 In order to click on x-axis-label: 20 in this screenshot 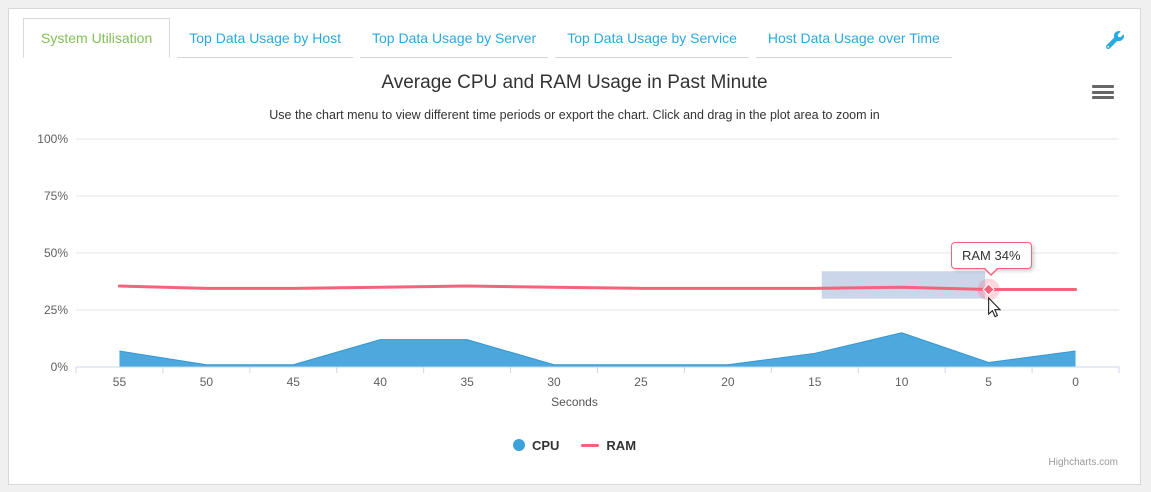, I will do `click(728, 382)`.